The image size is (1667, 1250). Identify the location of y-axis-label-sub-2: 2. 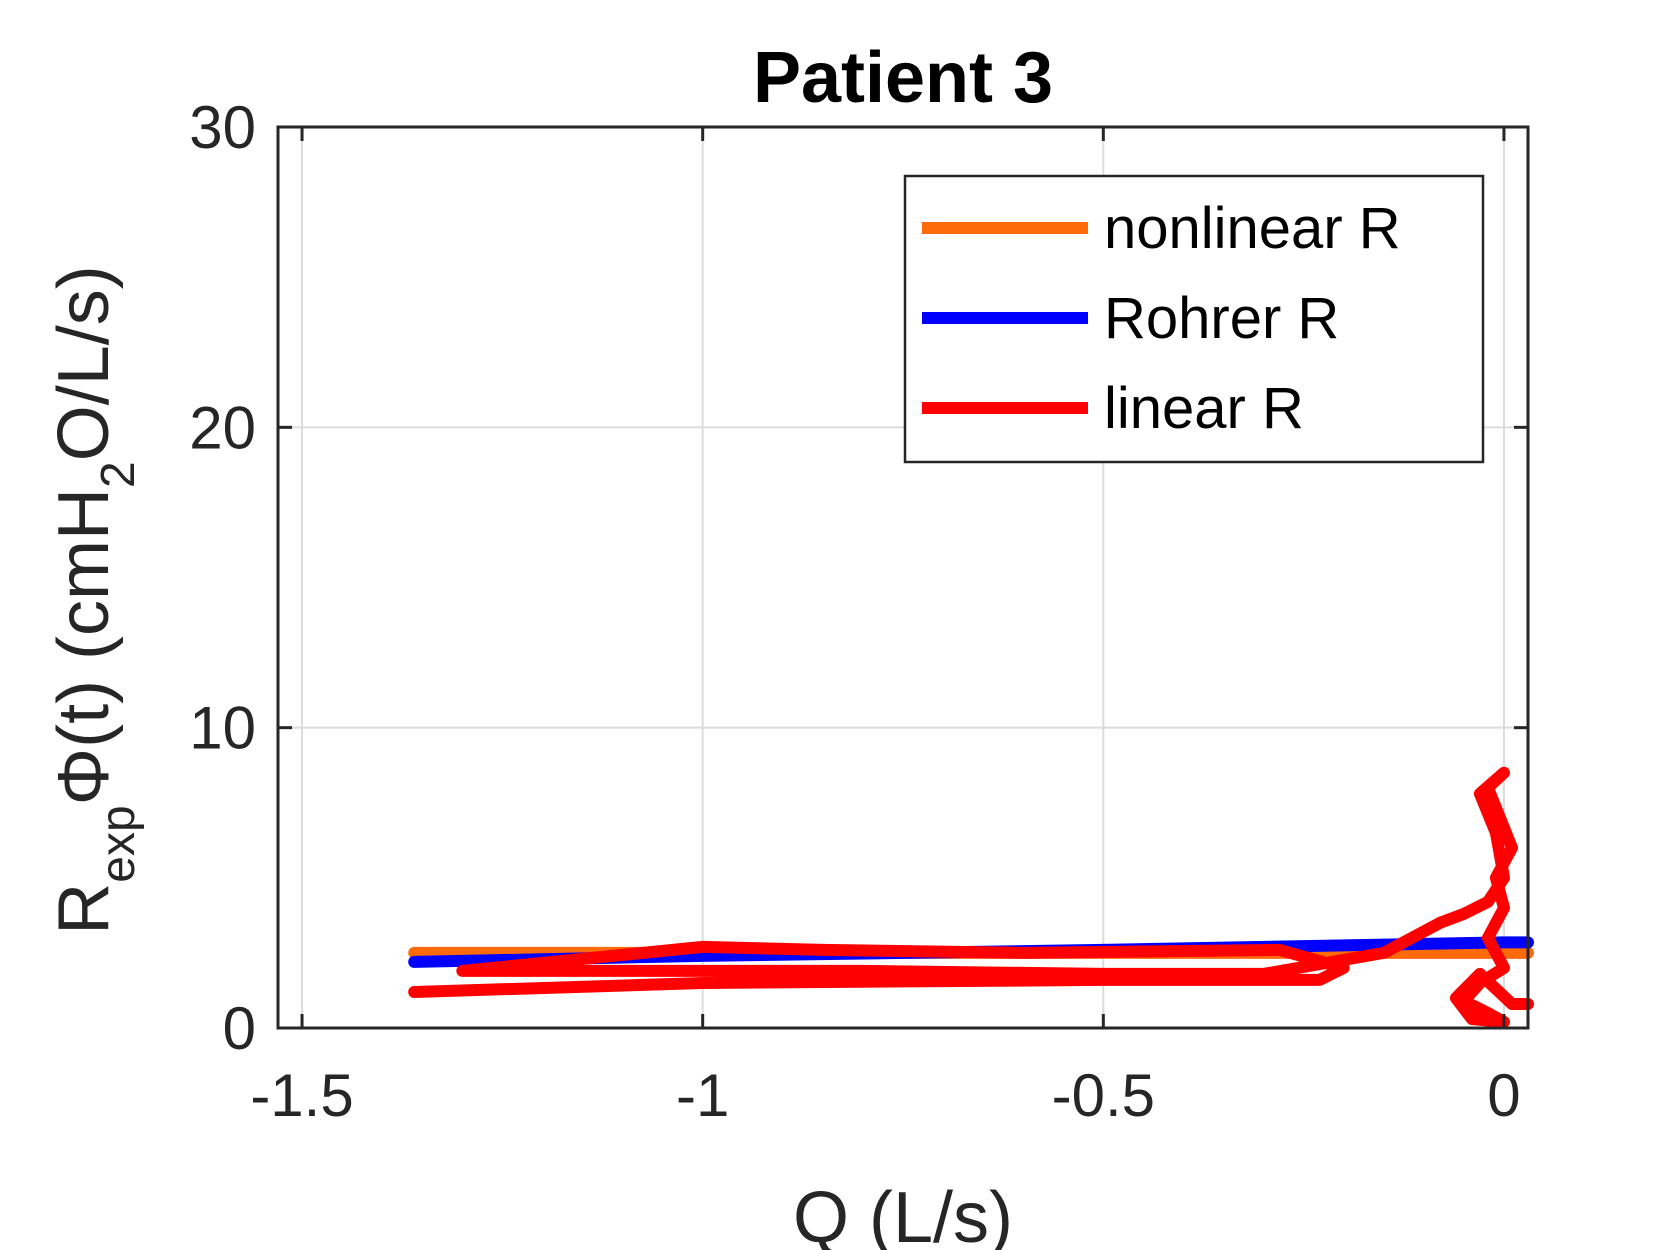
(118, 474).